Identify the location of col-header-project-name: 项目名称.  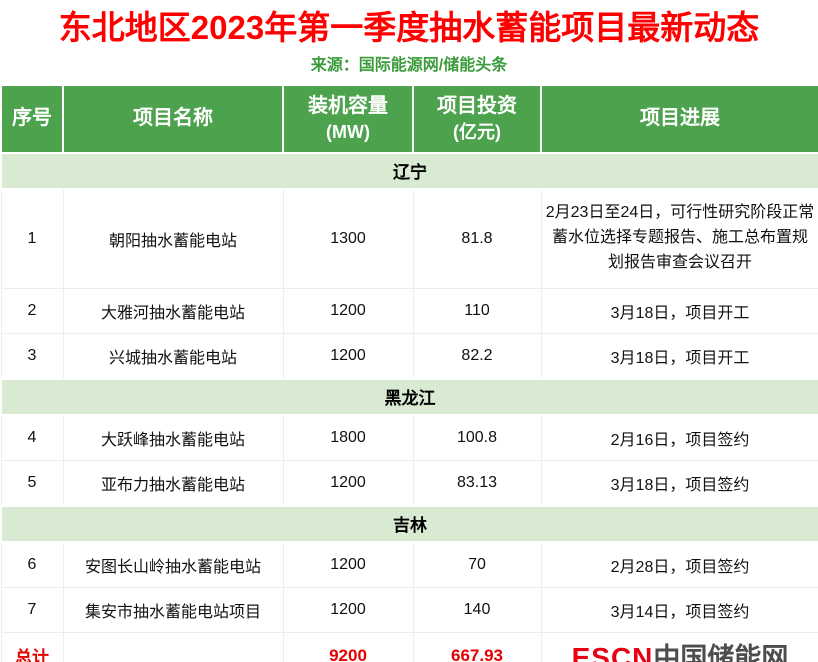
(173, 118).